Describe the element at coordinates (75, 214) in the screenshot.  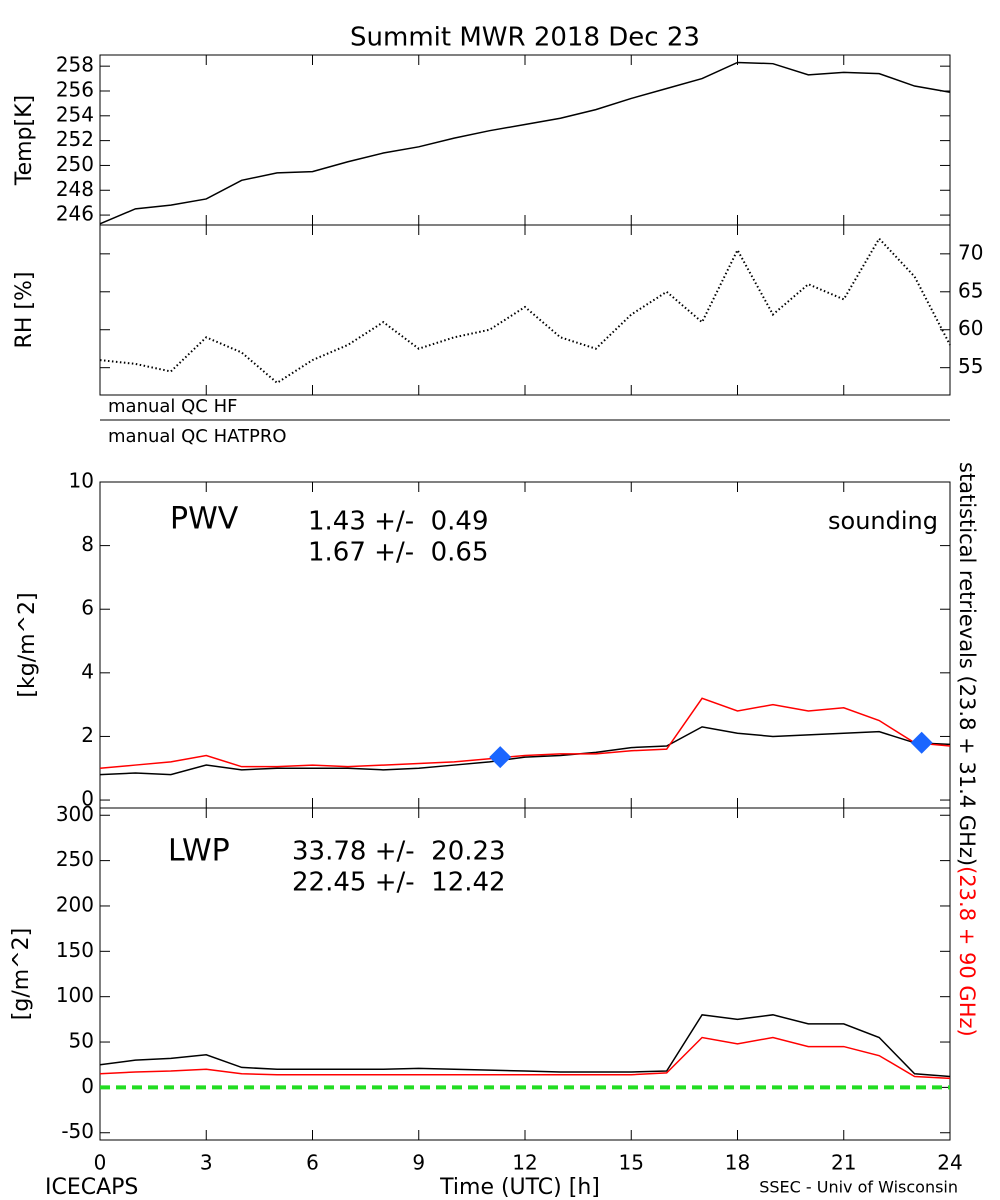
I see `y-tick-label: 246` at that location.